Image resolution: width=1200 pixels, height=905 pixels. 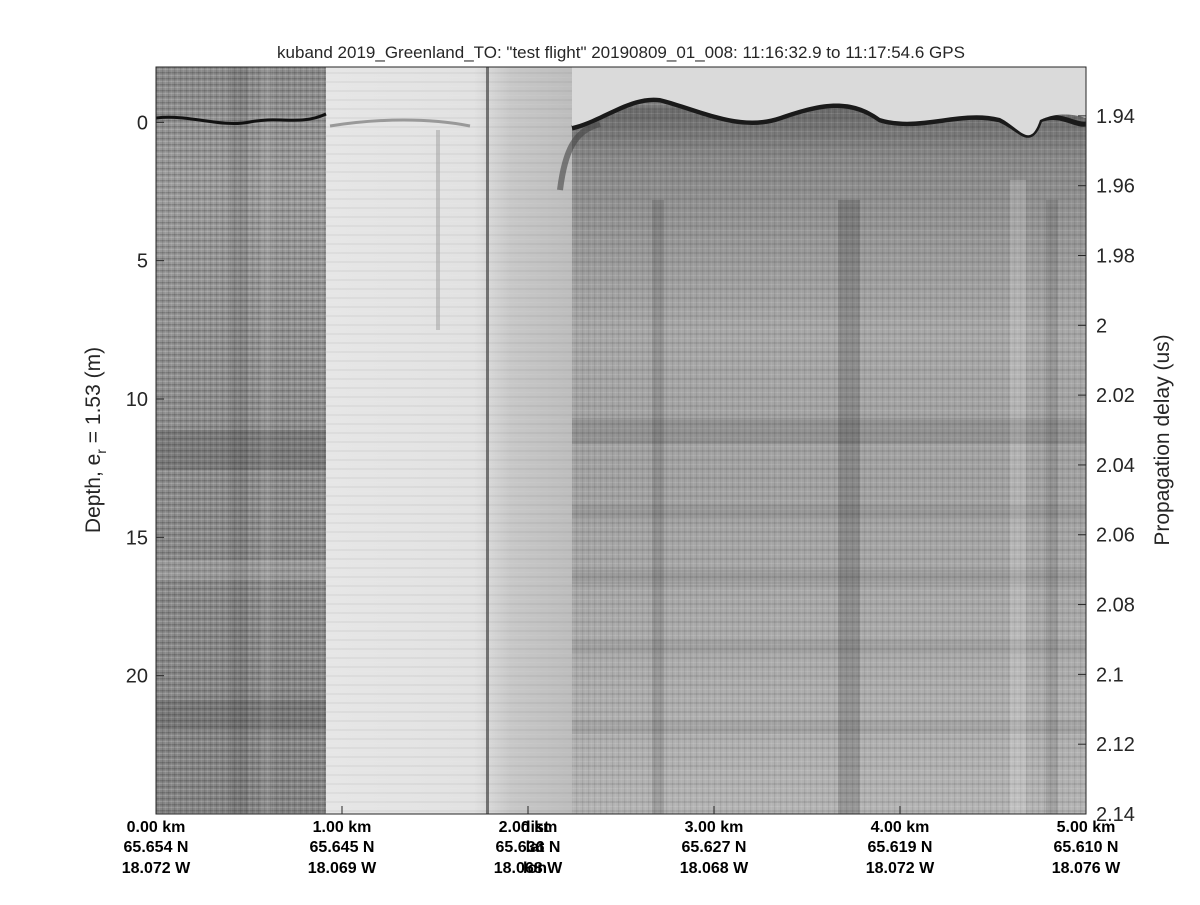 What do you see at coordinates (342, 868) in the screenshot?
I see `x-tick-lon-label: 18.069 W` at bounding box center [342, 868].